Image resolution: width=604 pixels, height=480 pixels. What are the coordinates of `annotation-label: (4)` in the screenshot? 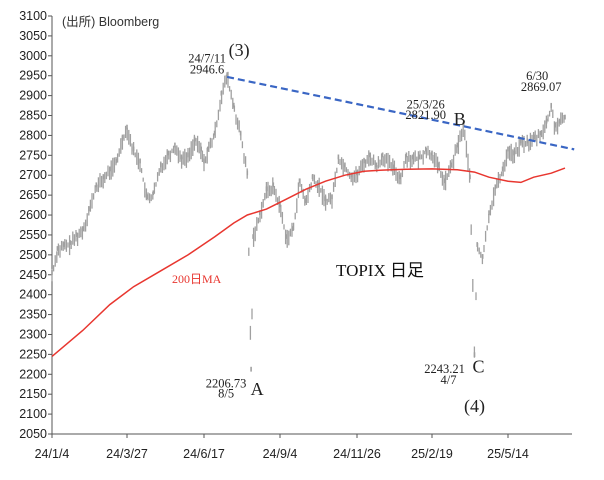 It's located at (474, 406).